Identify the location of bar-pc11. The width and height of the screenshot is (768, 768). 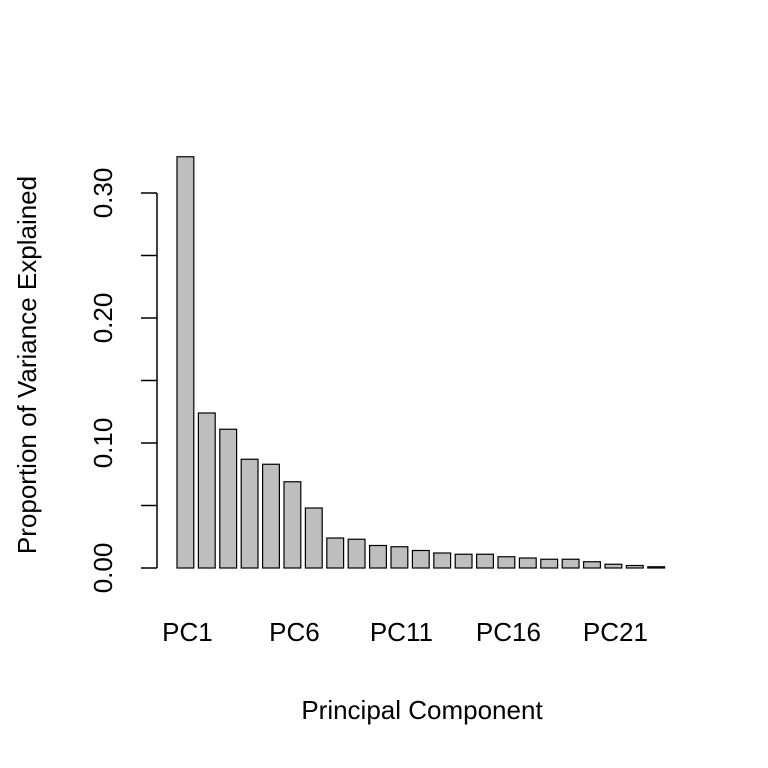
(399, 557).